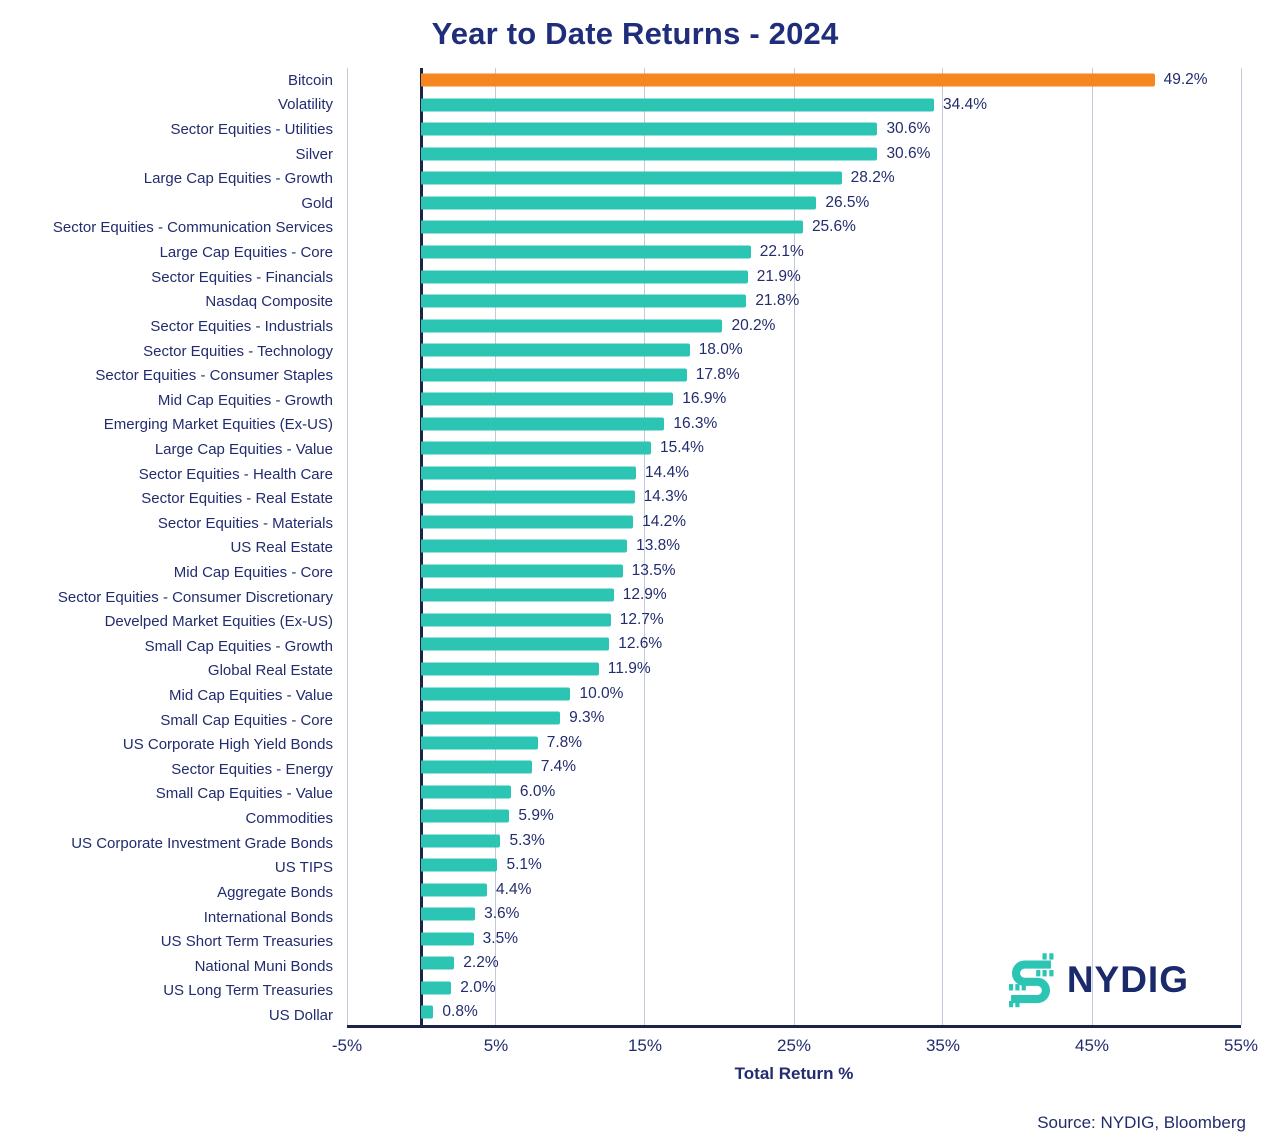 This screenshot has width=1270, height=1141. Describe the element at coordinates (227, 745) in the screenshot. I see `category-label: US Corporate High Yield Bonds` at that location.